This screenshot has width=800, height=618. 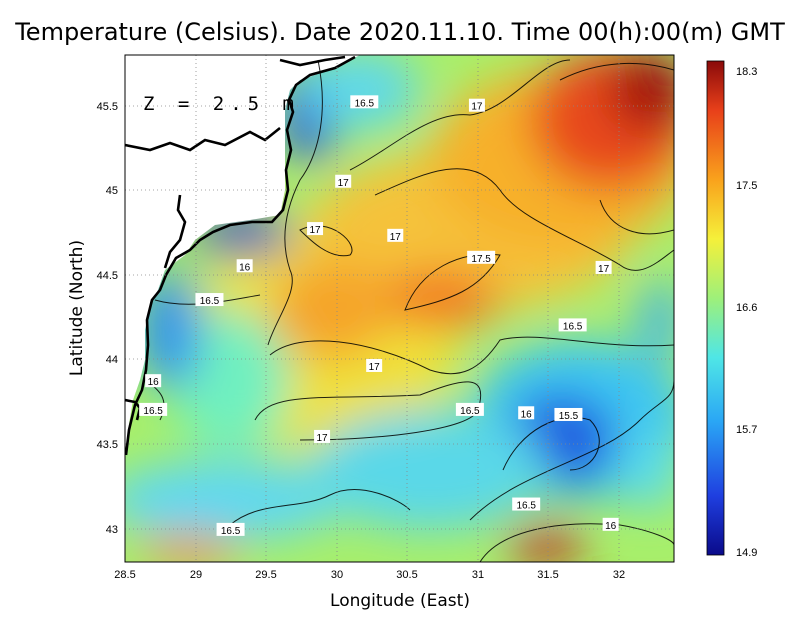 I want to click on x-tick: 32, so click(x=619, y=575).